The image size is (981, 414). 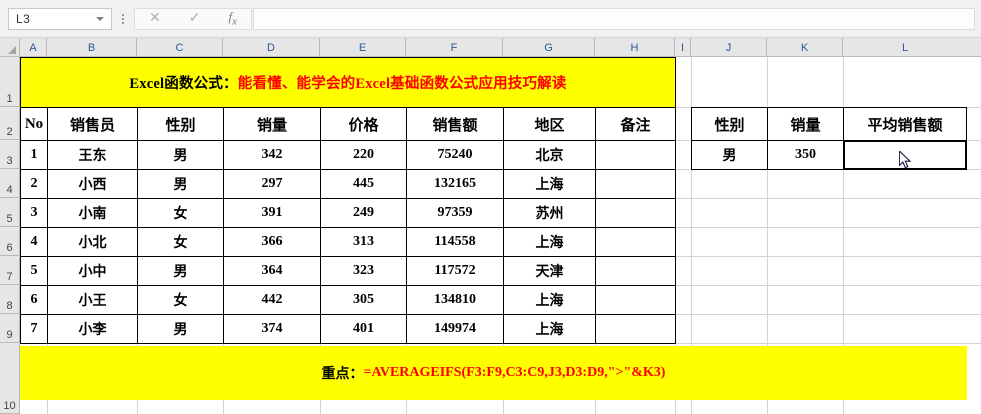 I want to click on row-header-5: 5, so click(x=10, y=212).